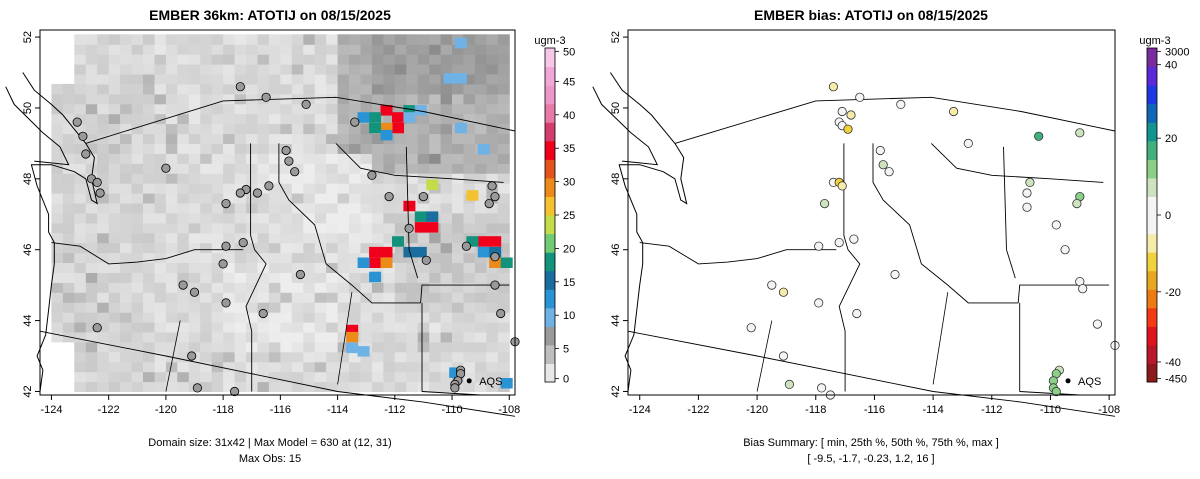  What do you see at coordinates (1168, 216) in the screenshot?
I see `colorbar-tick-label: 0` at bounding box center [1168, 216].